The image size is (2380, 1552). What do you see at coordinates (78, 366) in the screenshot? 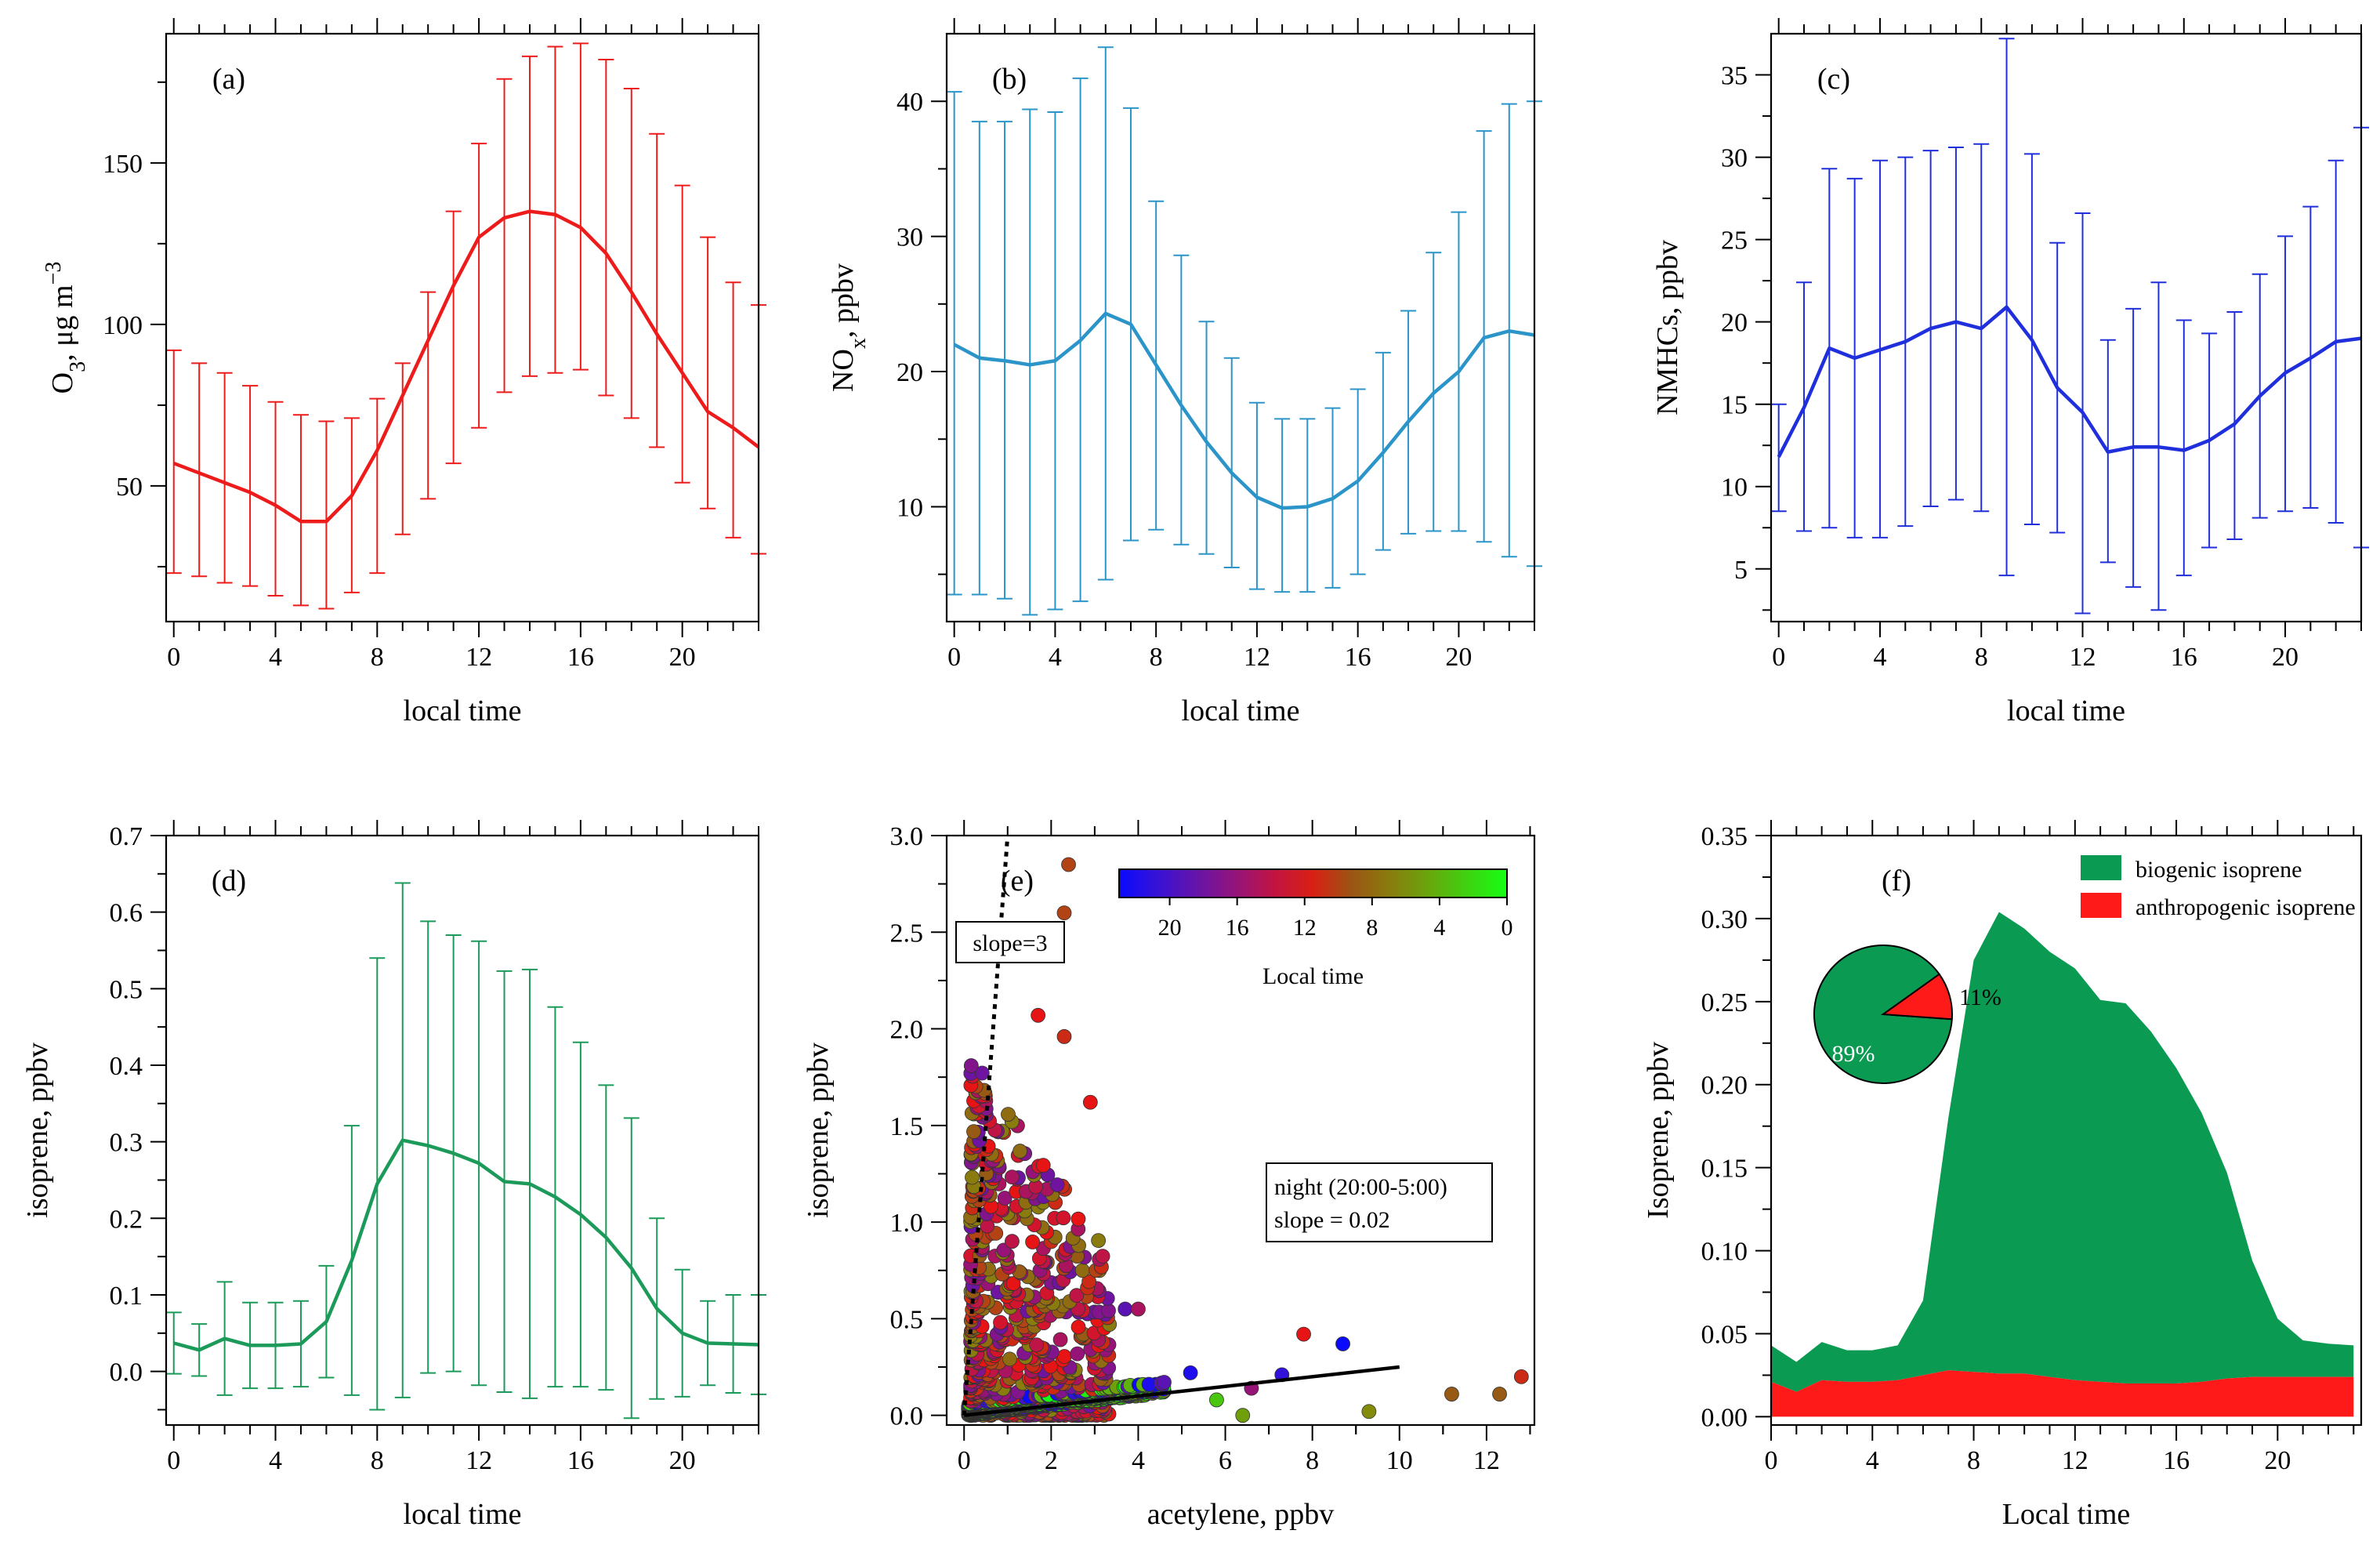
I see `y-label-sub: 3` at bounding box center [78, 366].